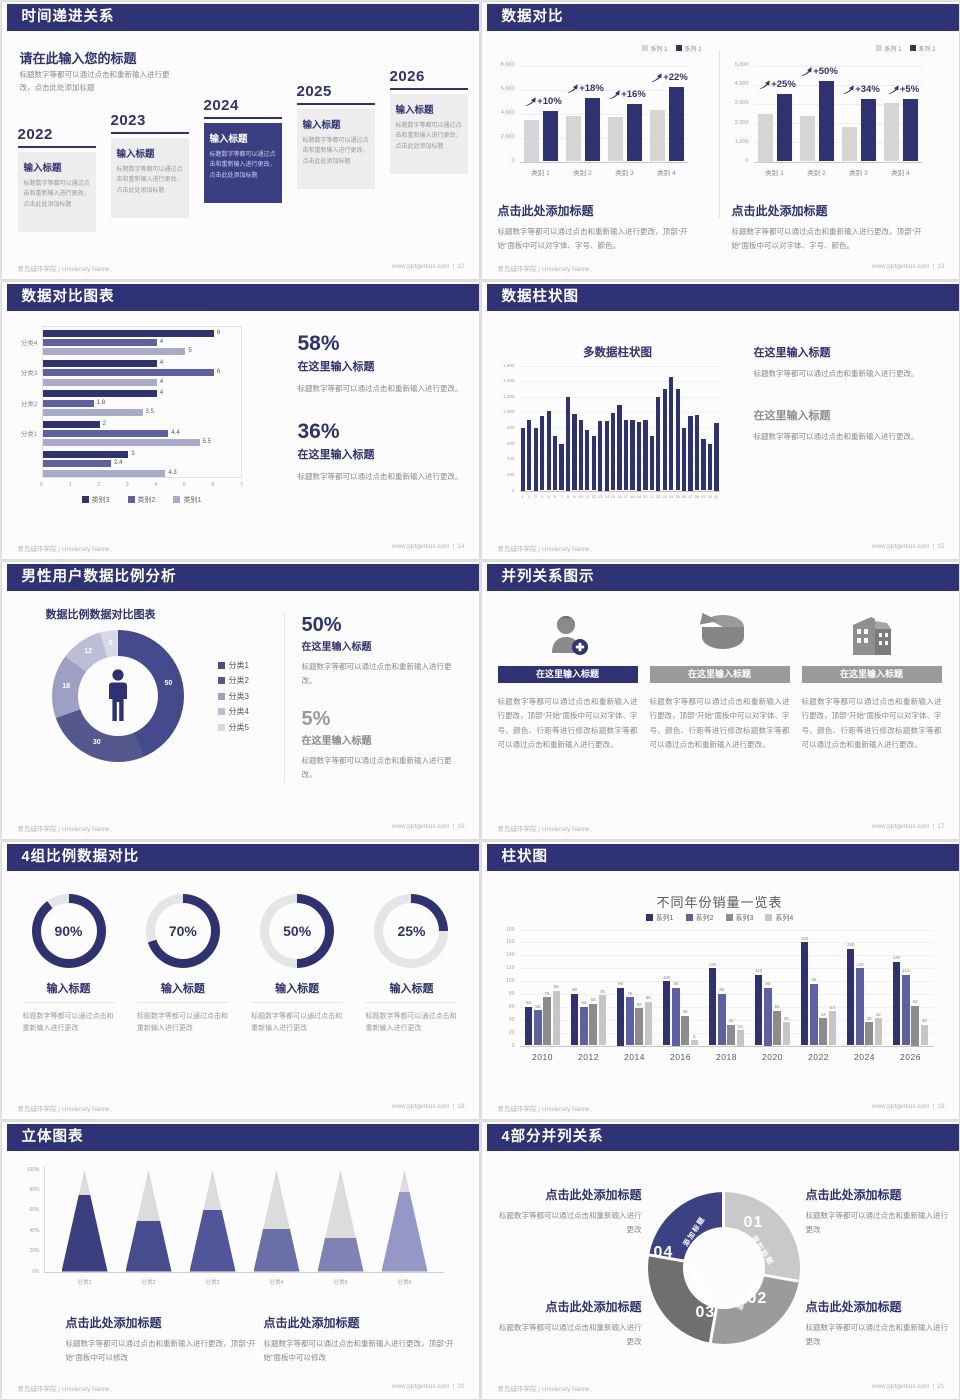 This screenshot has height=1400, width=960. I want to click on value-label: 4.3, so click(172, 472).